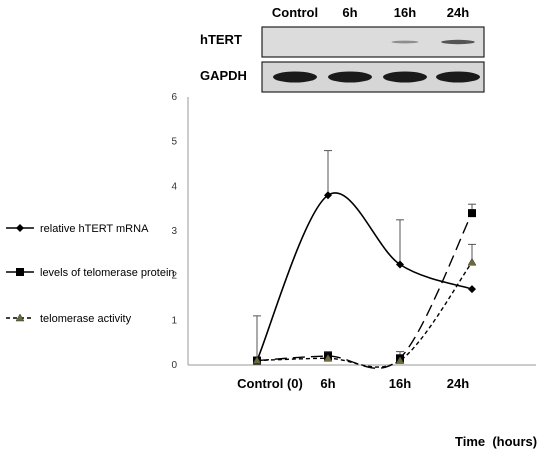 This screenshot has height=457, width=550. Describe the element at coordinates (86, 319) in the screenshot. I see `legend-label-2: telomerase activity` at that location.